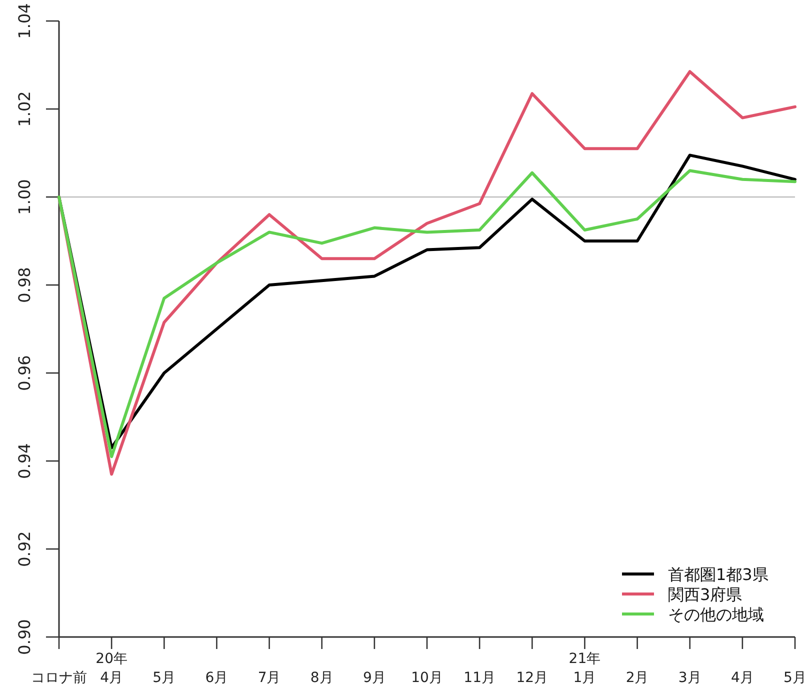  Describe the element at coordinates (24, 21) in the screenshot. I see `y-tick-label: 1.04` at that location.